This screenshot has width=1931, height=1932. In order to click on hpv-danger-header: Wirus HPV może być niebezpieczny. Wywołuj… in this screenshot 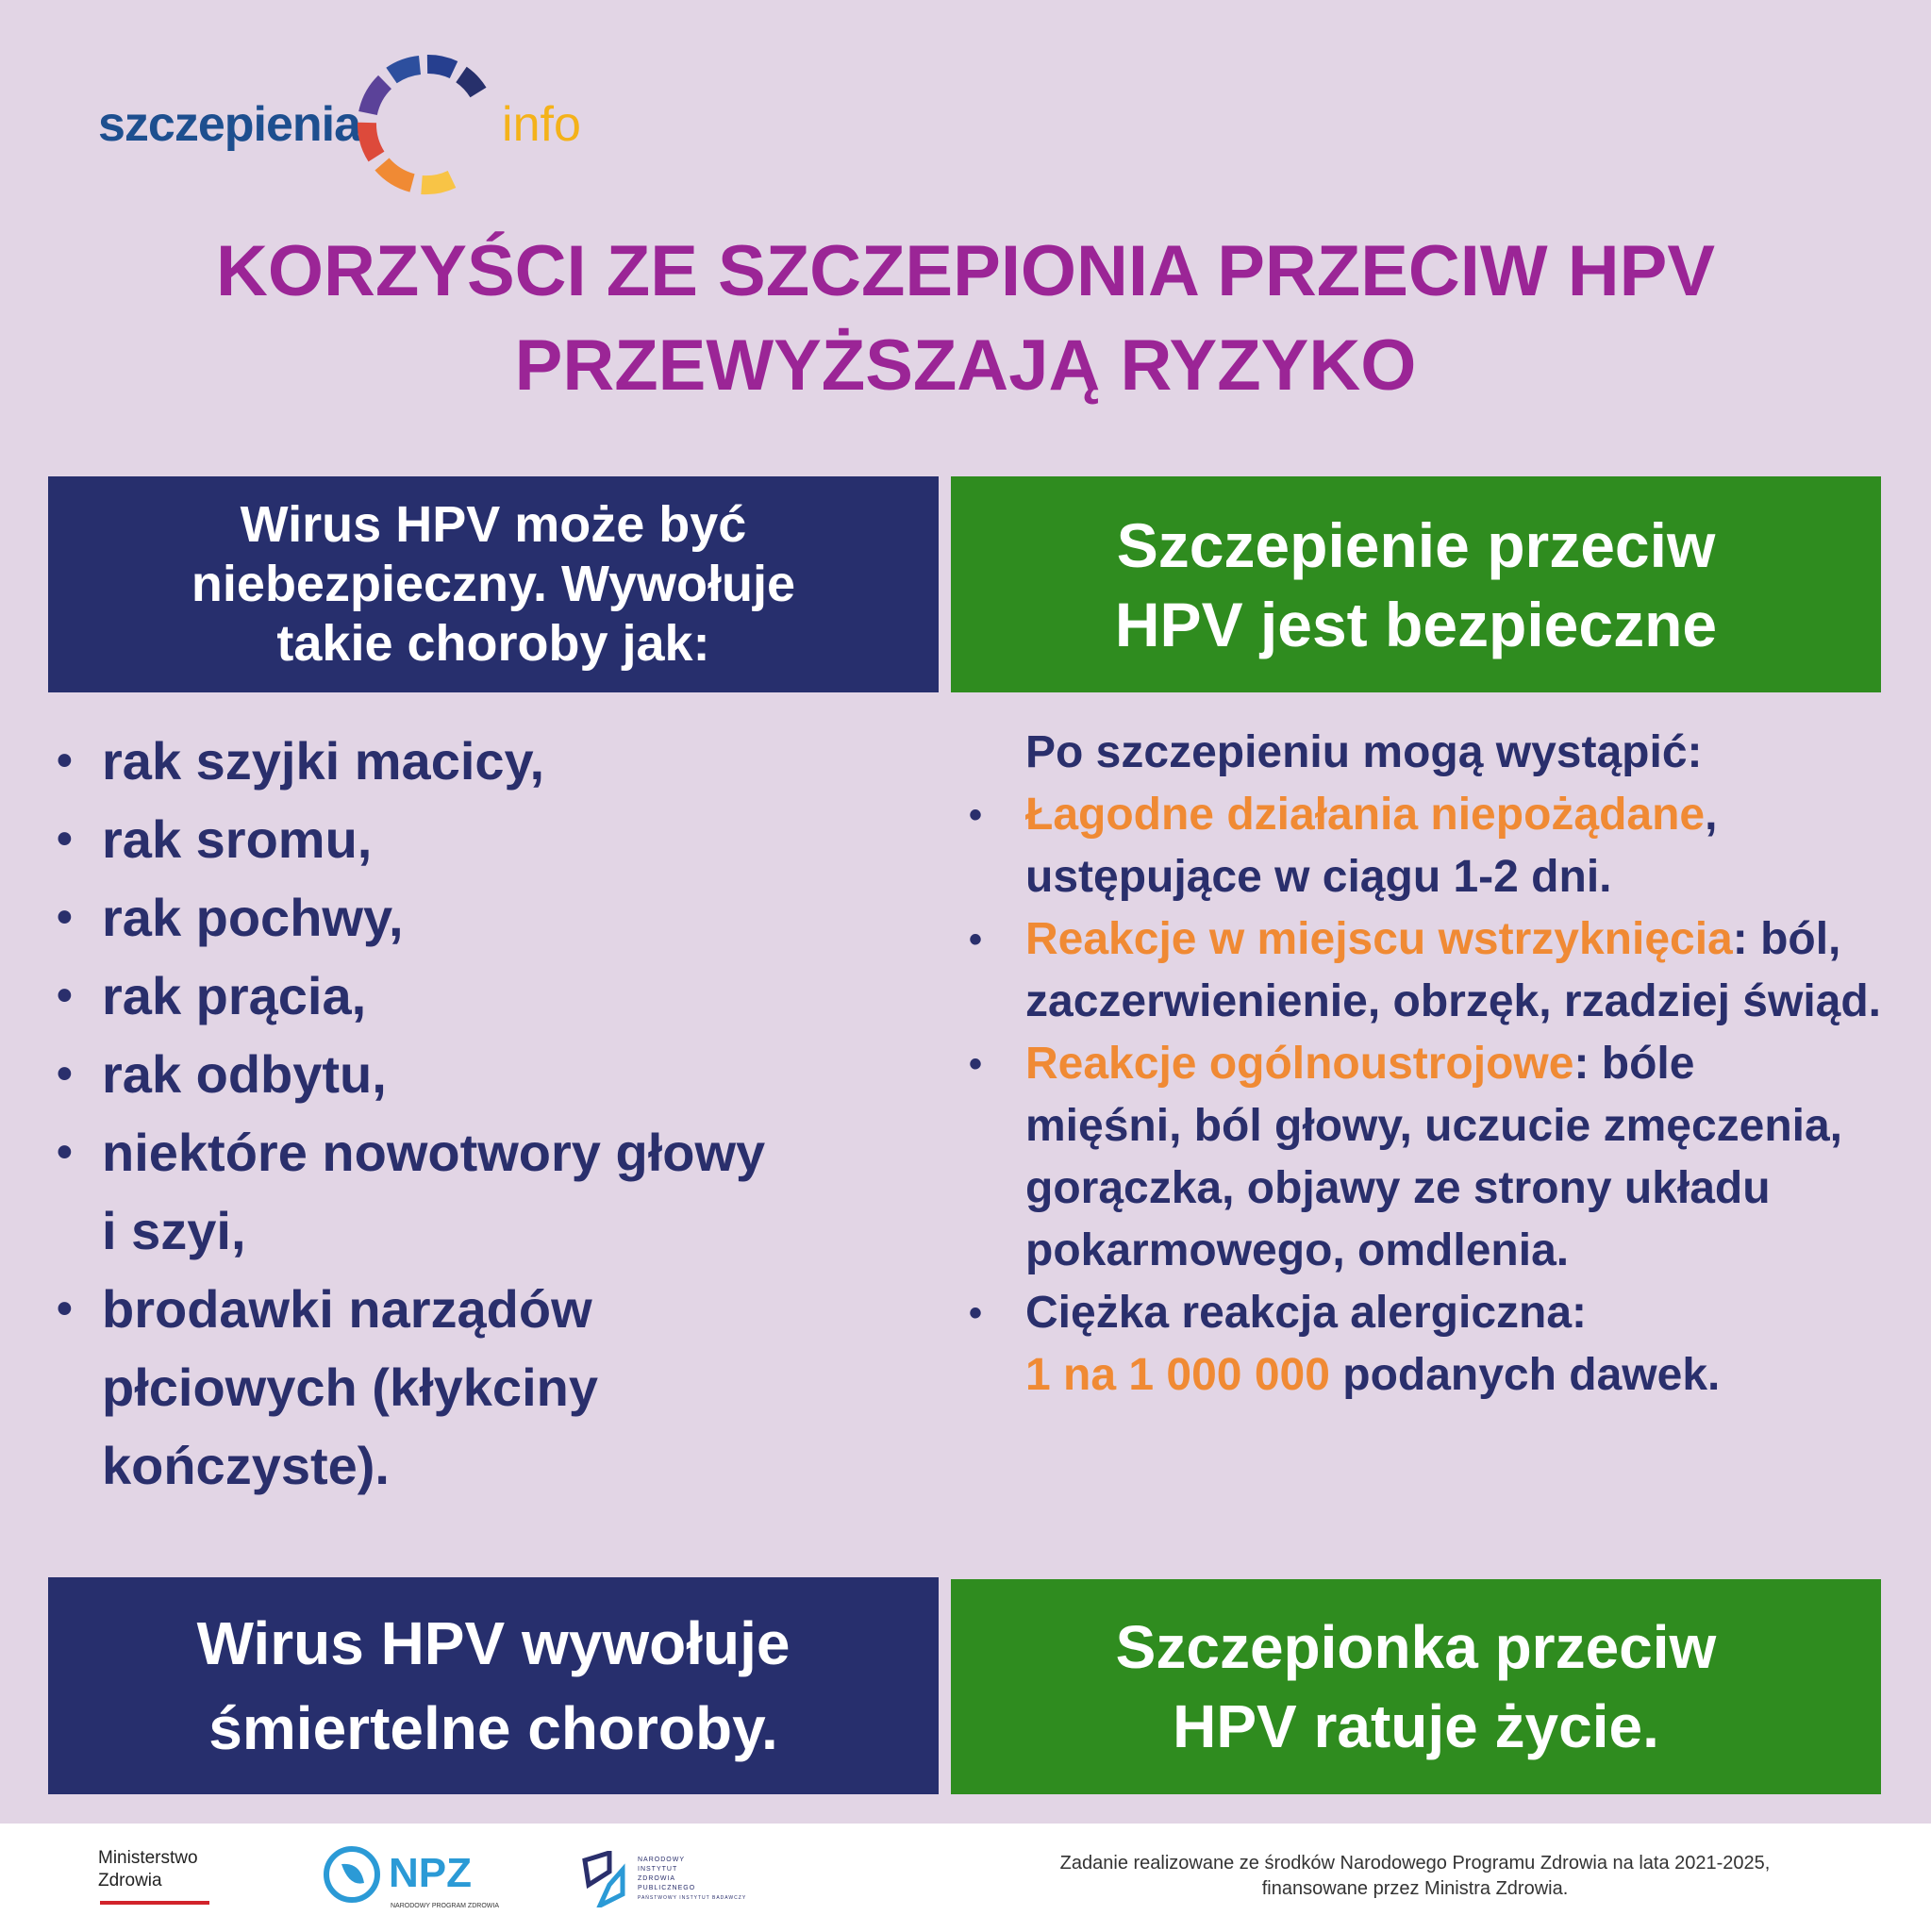, I will do `click(493, 584)`.